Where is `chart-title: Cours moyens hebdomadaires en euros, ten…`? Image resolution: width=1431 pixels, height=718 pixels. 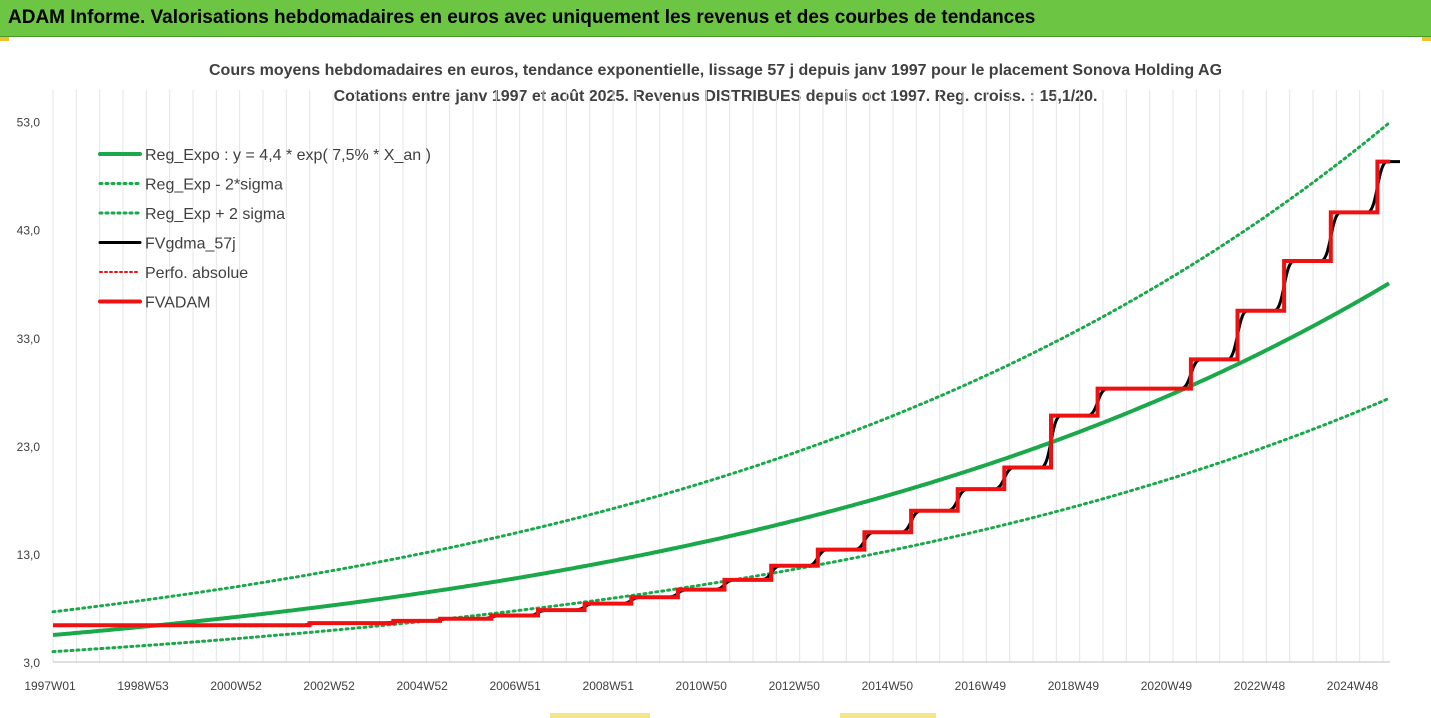 chart-title: Cours moyens hebdomadaires en euros, ten… is located at coordinates (715, 84).